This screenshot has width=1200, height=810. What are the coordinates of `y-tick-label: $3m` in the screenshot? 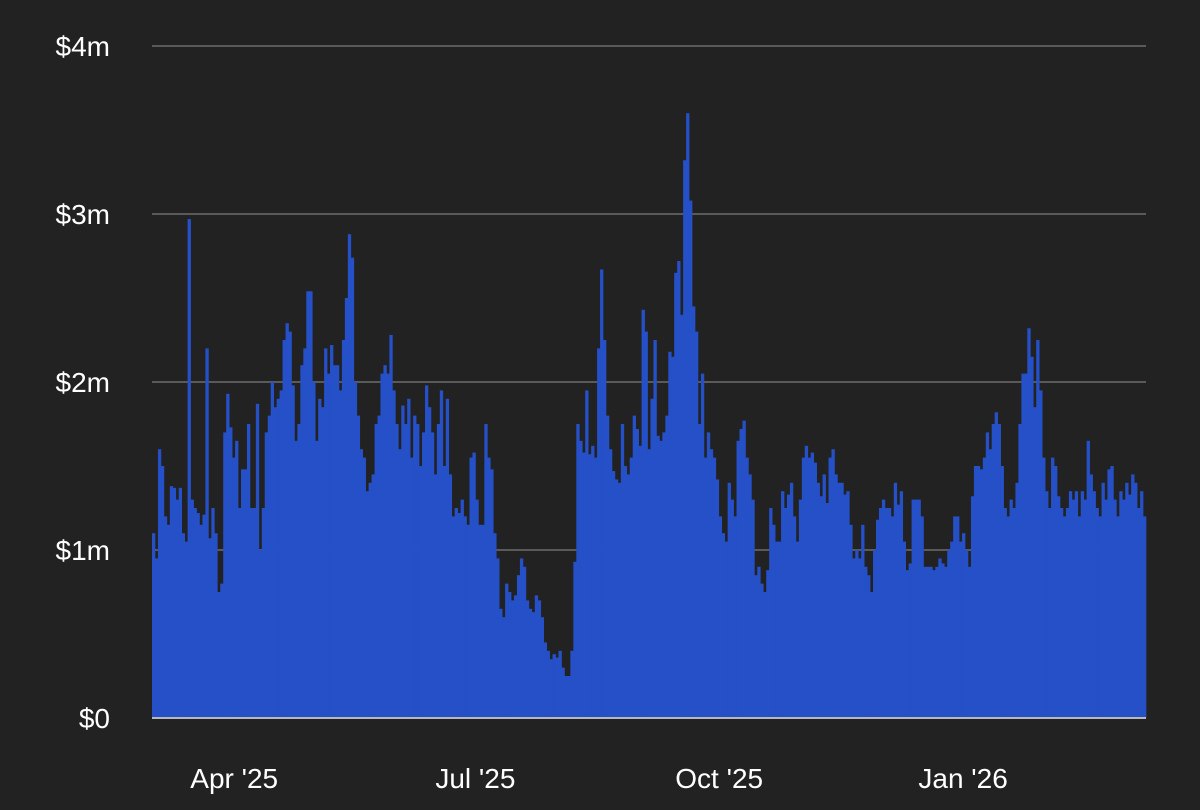 It's located at (83, 214).